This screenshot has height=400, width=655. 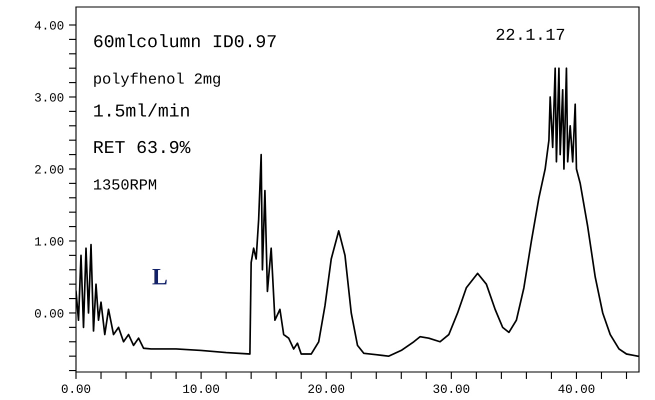 I want to click on x-tick-label: 0.00, so click(x=76, y=388).